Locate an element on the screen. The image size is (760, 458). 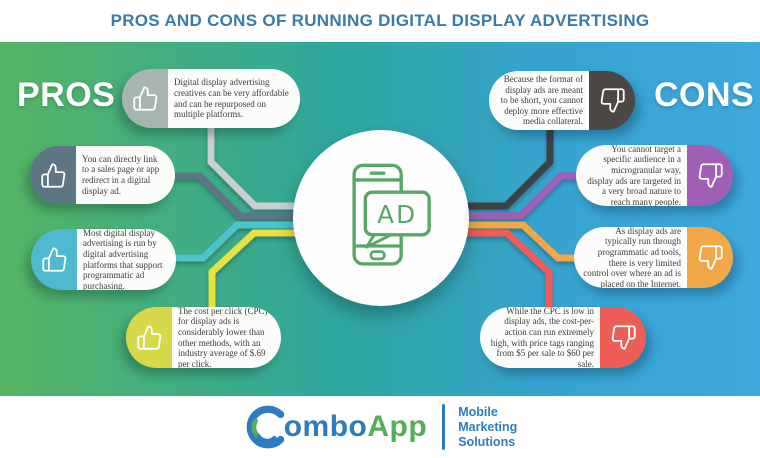
comboapp-logo-icon is located at coordinates (265, 427).